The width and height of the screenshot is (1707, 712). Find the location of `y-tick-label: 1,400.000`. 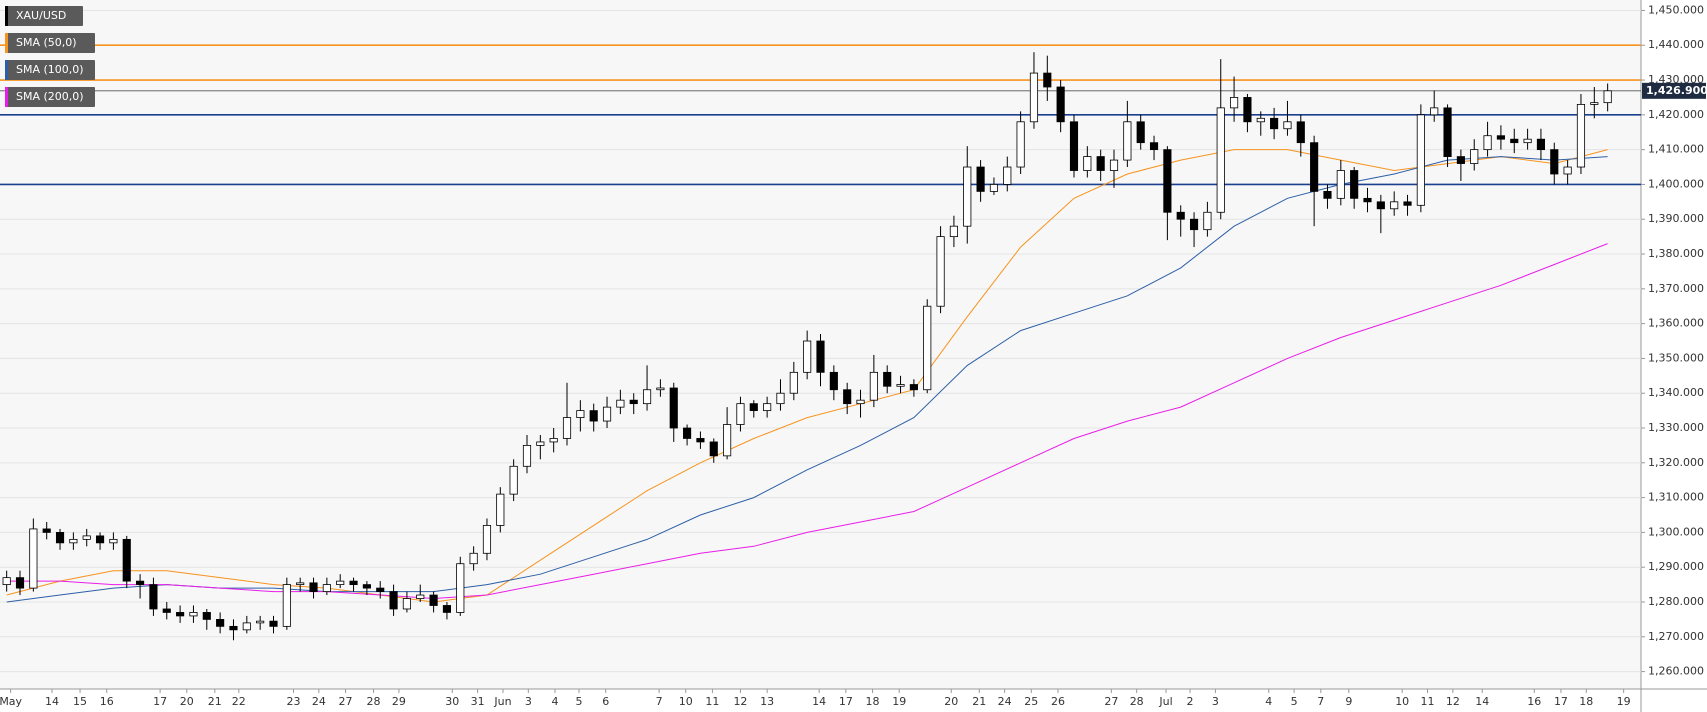

y-tick-label: 1,400.000 is located at coordinates (1676, 183).